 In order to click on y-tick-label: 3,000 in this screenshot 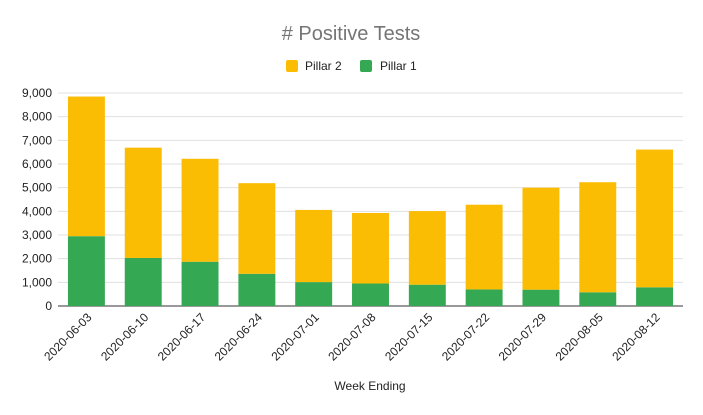, I will do `click(37, 235)`.